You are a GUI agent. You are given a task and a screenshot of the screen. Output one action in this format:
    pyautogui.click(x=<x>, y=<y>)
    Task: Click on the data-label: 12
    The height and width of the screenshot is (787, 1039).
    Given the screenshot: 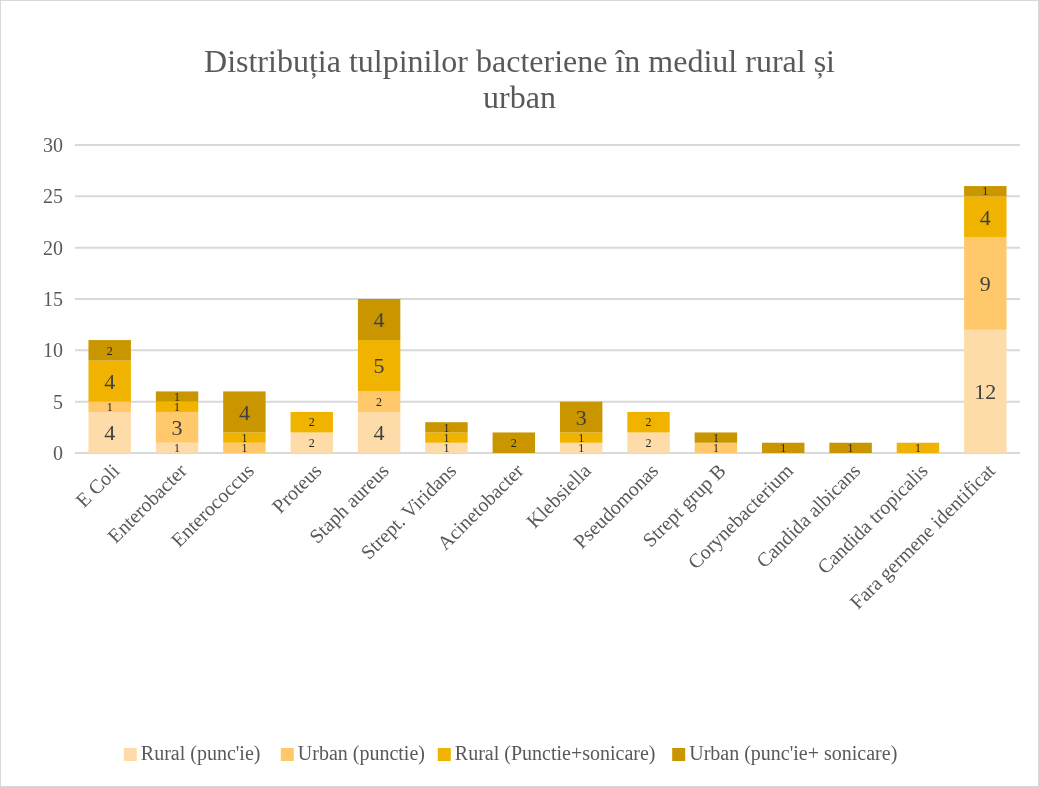 What is the action you would take?
    pyautogui.click(x=985, y=392)
    